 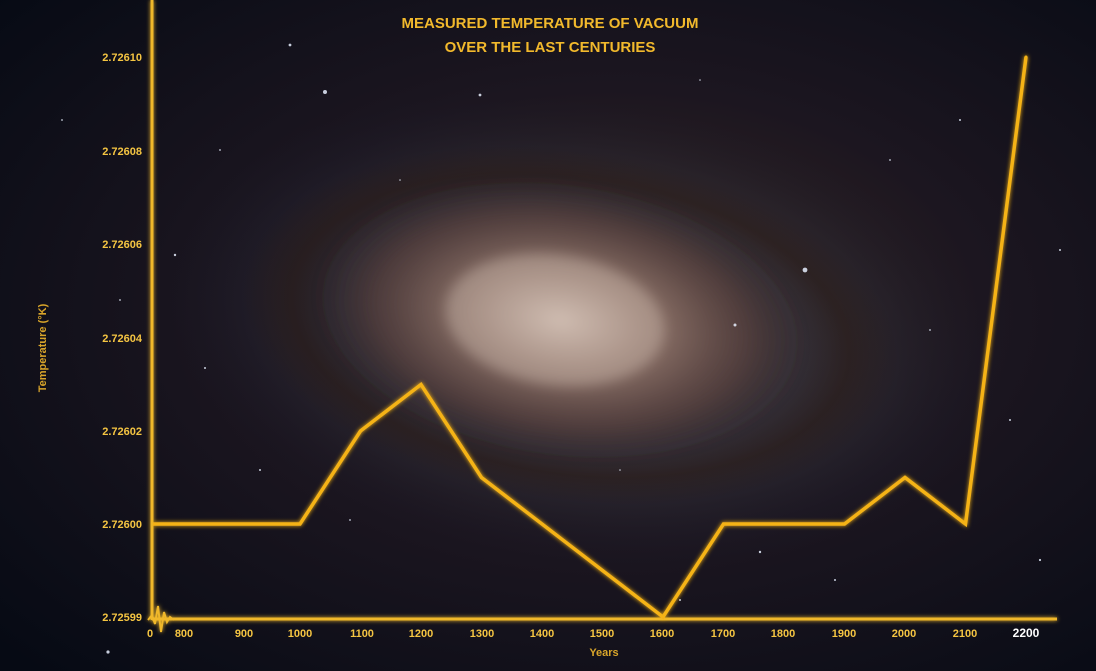 What do you see at coordinates (542, 634) in the screenshot?
I see `x-tick-label-7: 1400` at bounding box center [542, 634].